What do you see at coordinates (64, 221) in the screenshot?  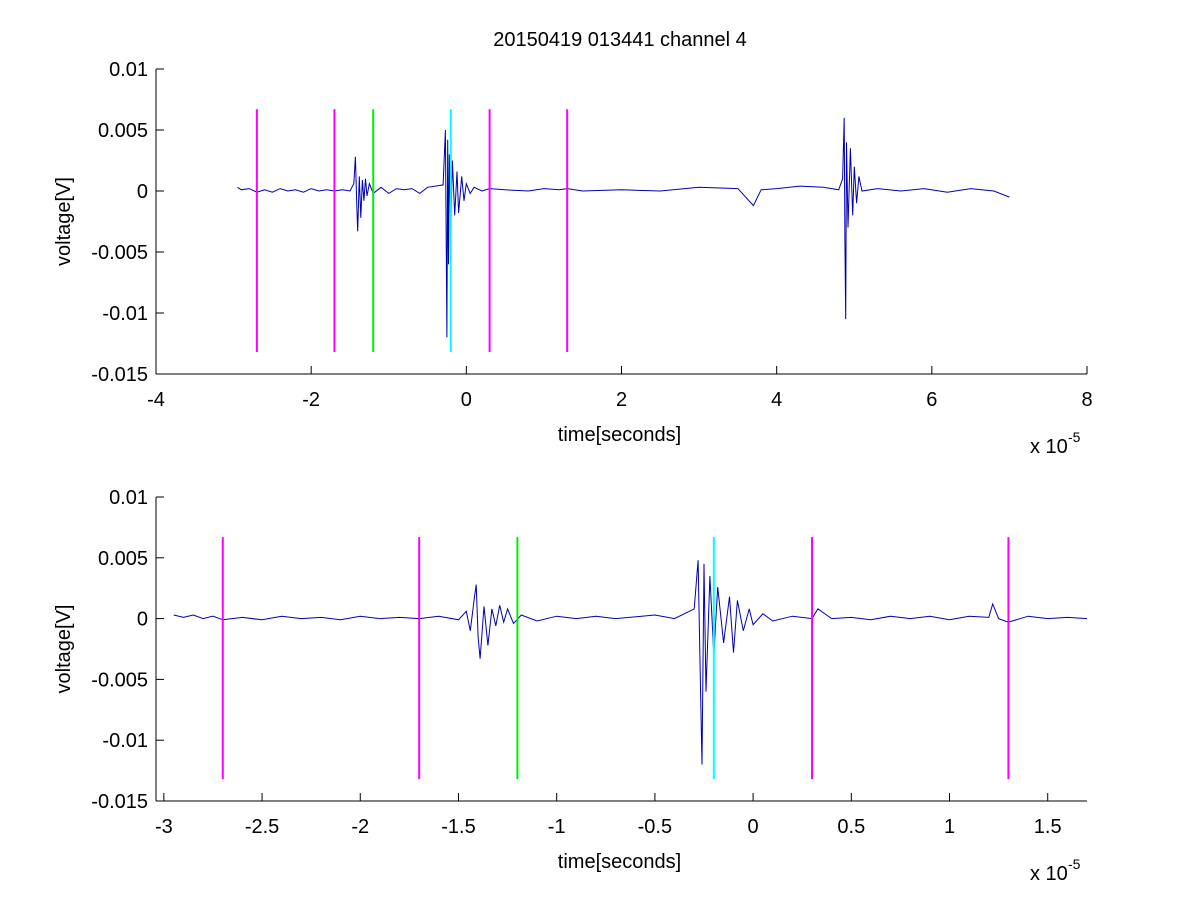 I see `top-y-axis-label: voltage[V]` at bounding box center [64, 221].